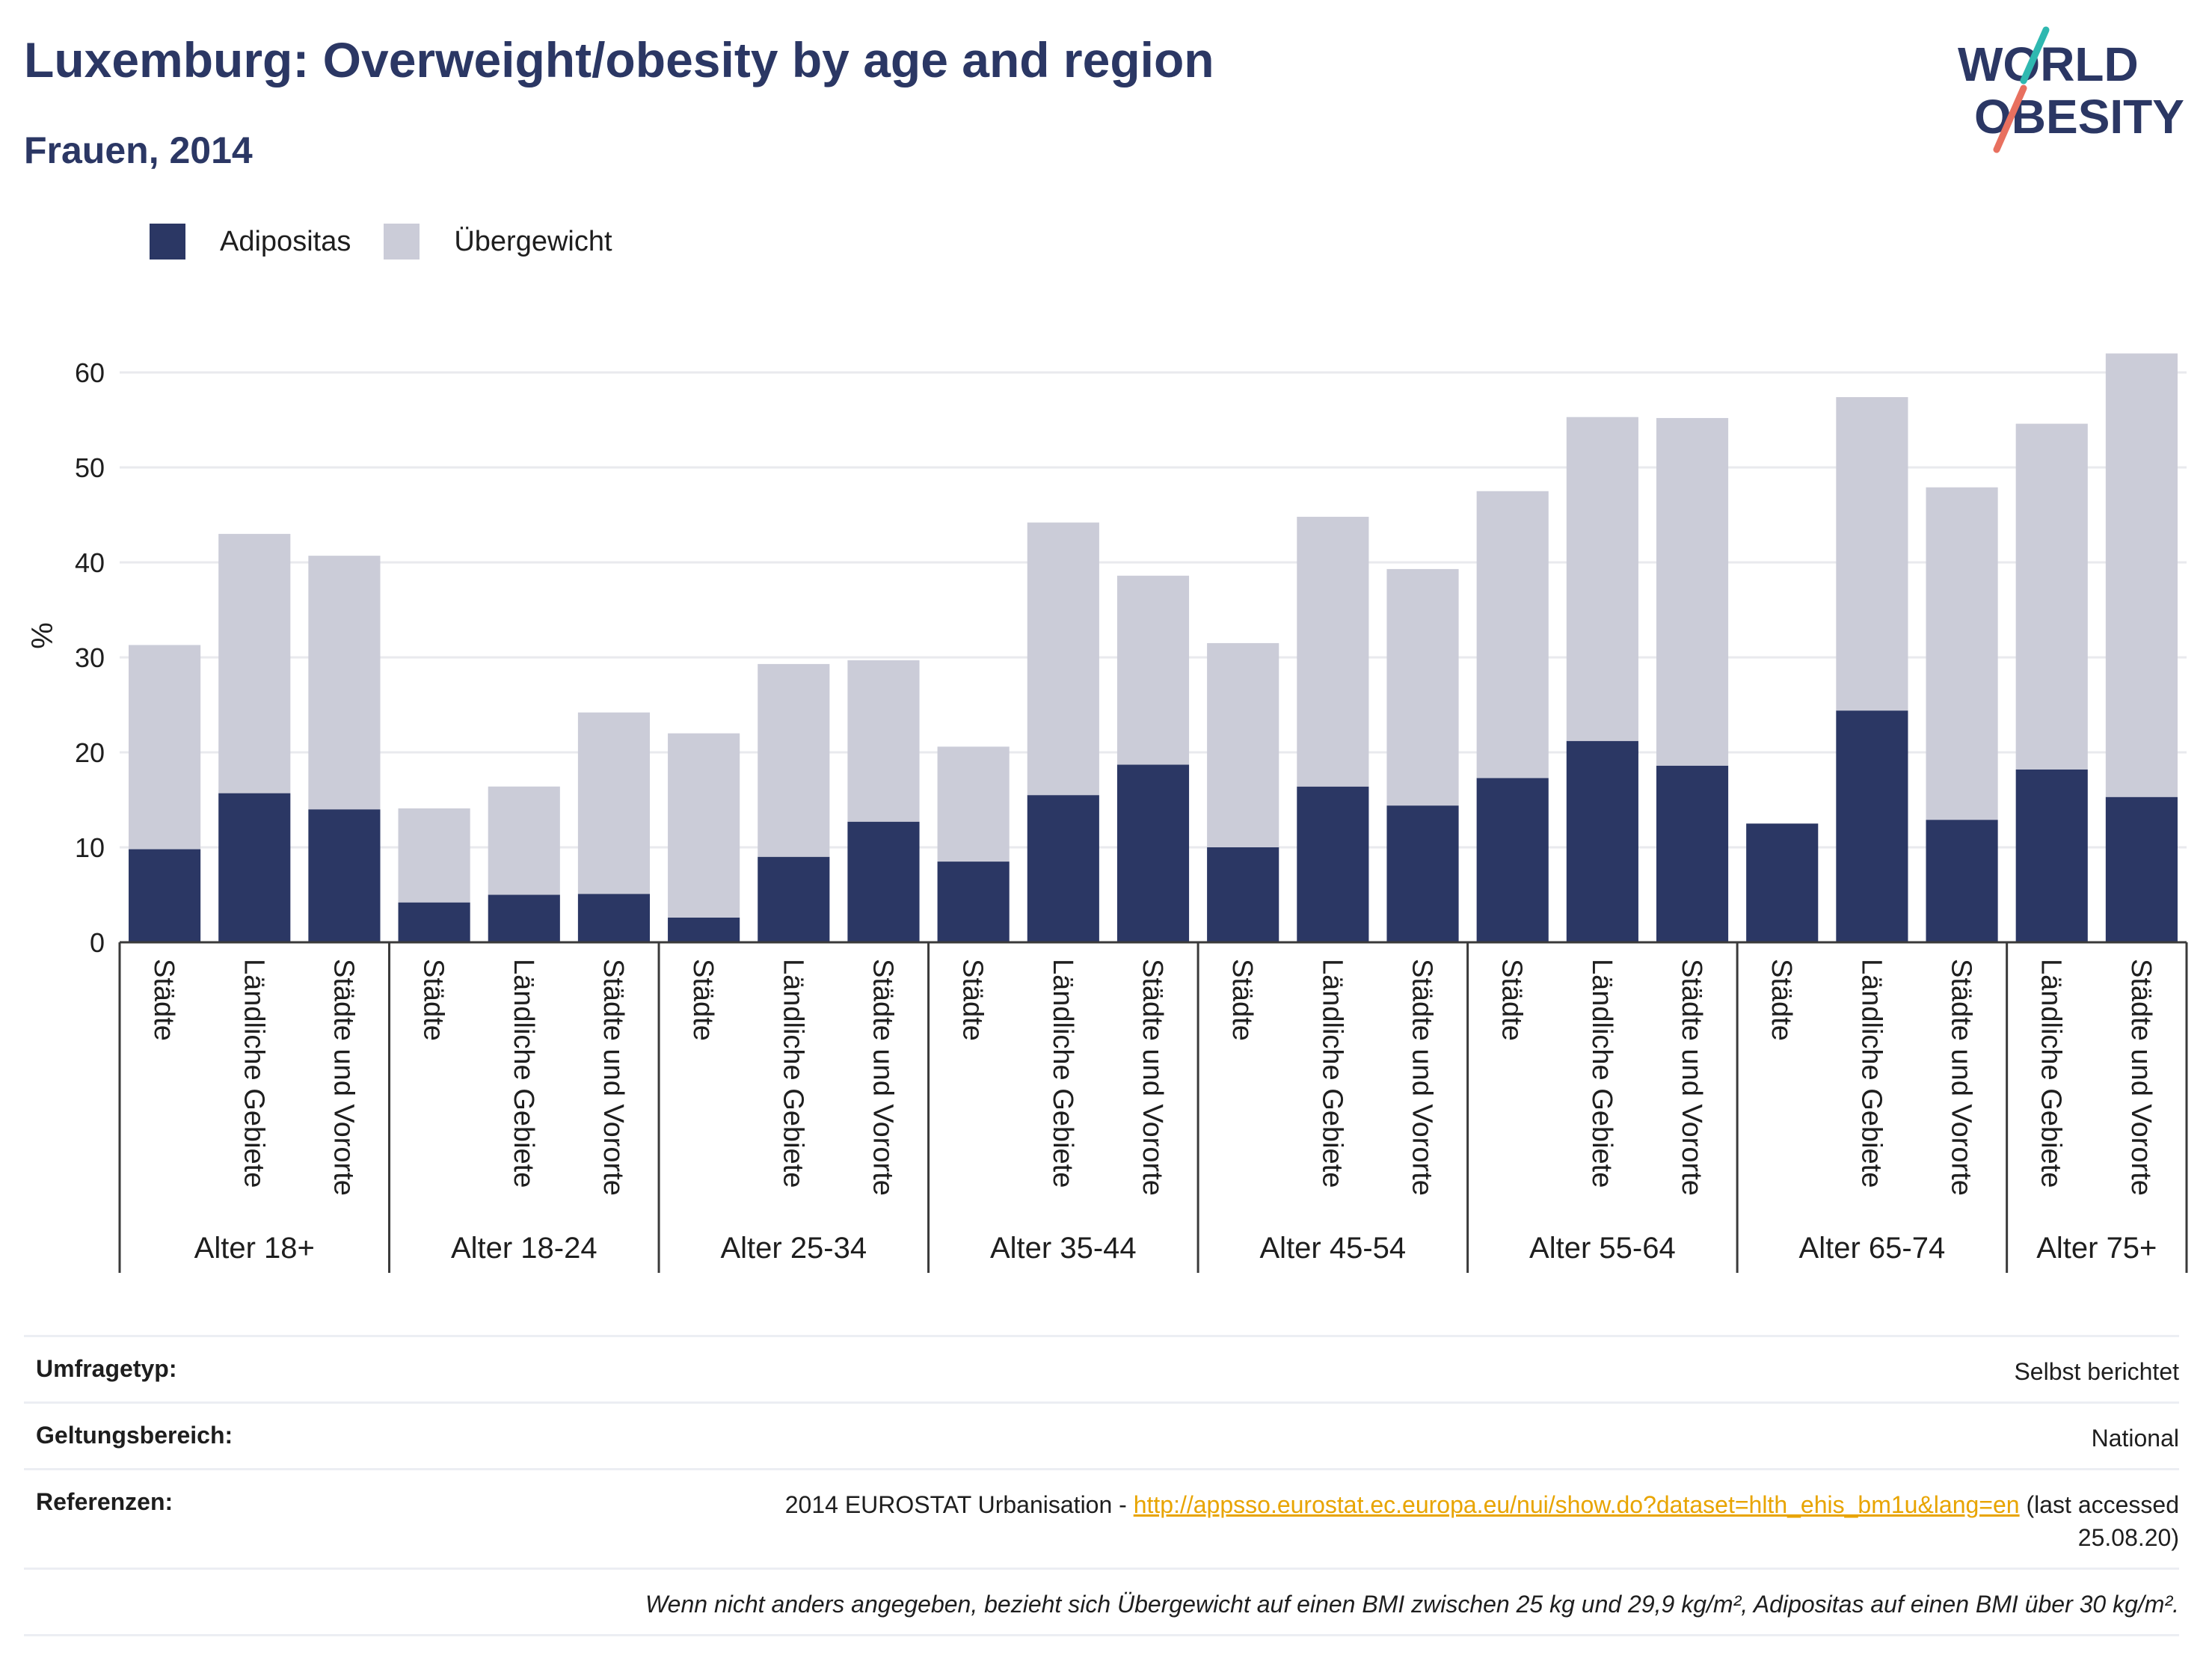 The width and height of the screenshot is (2212, 1655). Describe the element at coordinates (2099, 1504) in the screenshot. I see `reference-accessed: (last accessed` at that location.